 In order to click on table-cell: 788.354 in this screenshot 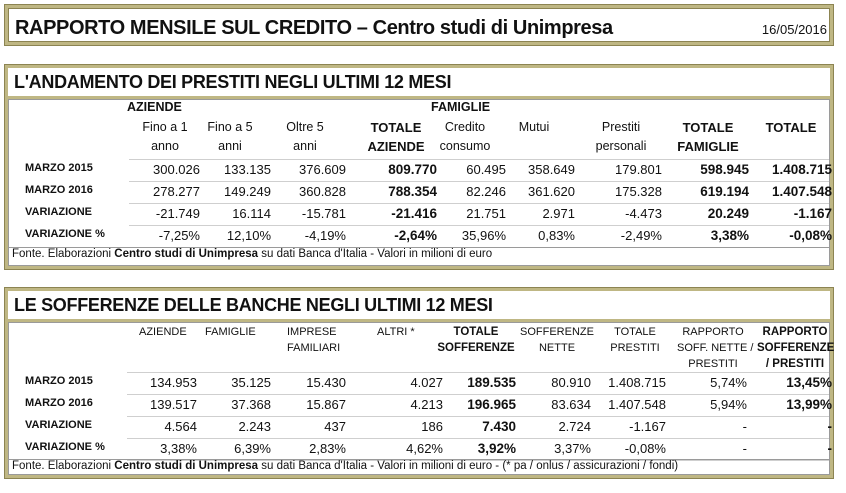, I will do `click(412, 191)`.